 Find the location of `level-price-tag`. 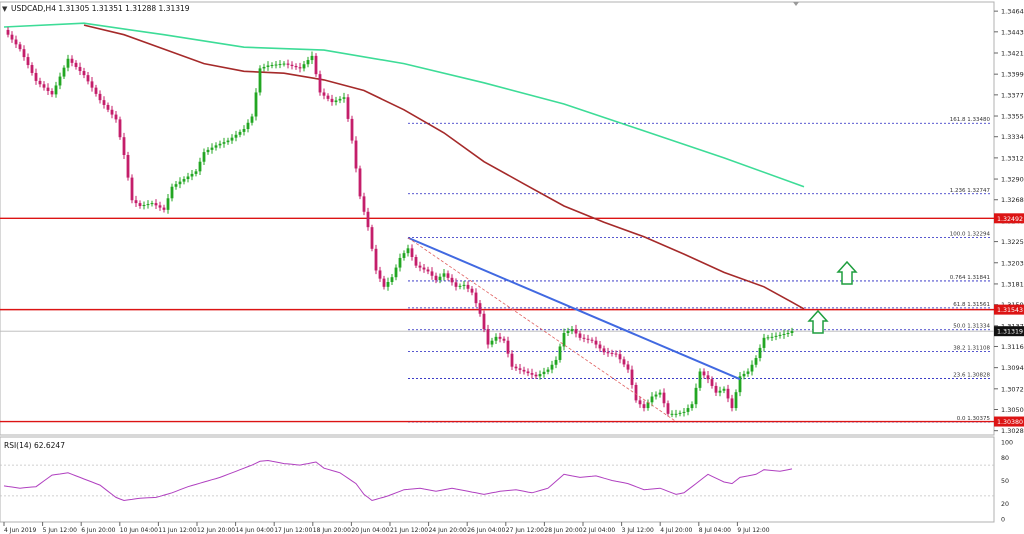

level-price-tag is located at coordinates (1009, 309).